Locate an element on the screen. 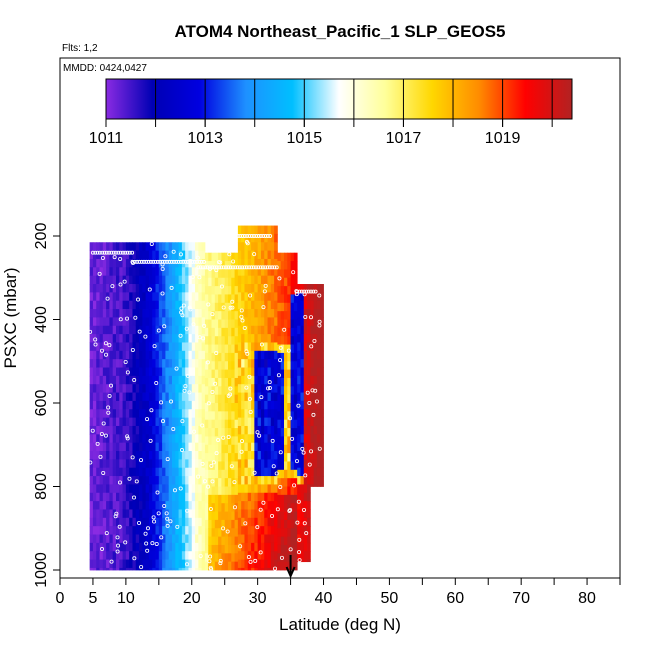 This screenshot has width=650, height=650. heatmap-cell-2080 is located at coordinates (262, 280).